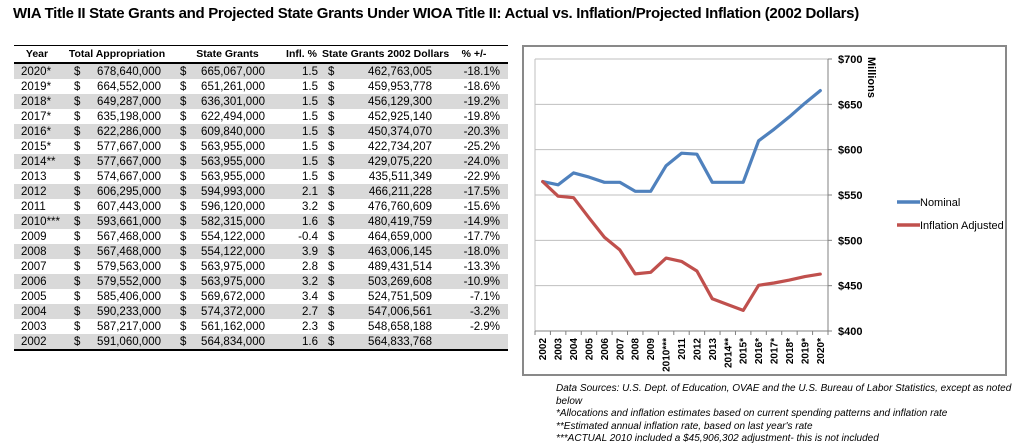  I want to click on amount: 587,217,000, so click(129, 326).